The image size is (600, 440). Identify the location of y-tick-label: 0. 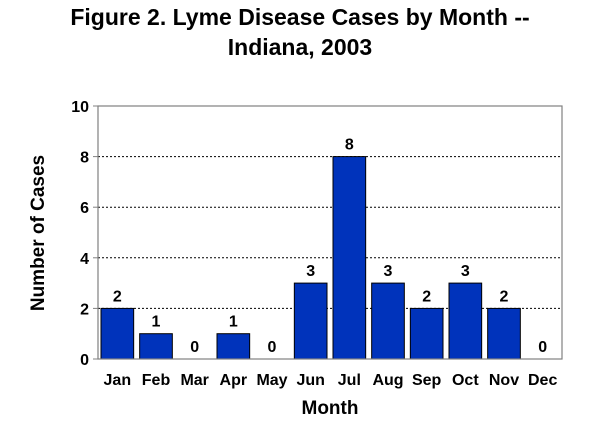
(84, 360).